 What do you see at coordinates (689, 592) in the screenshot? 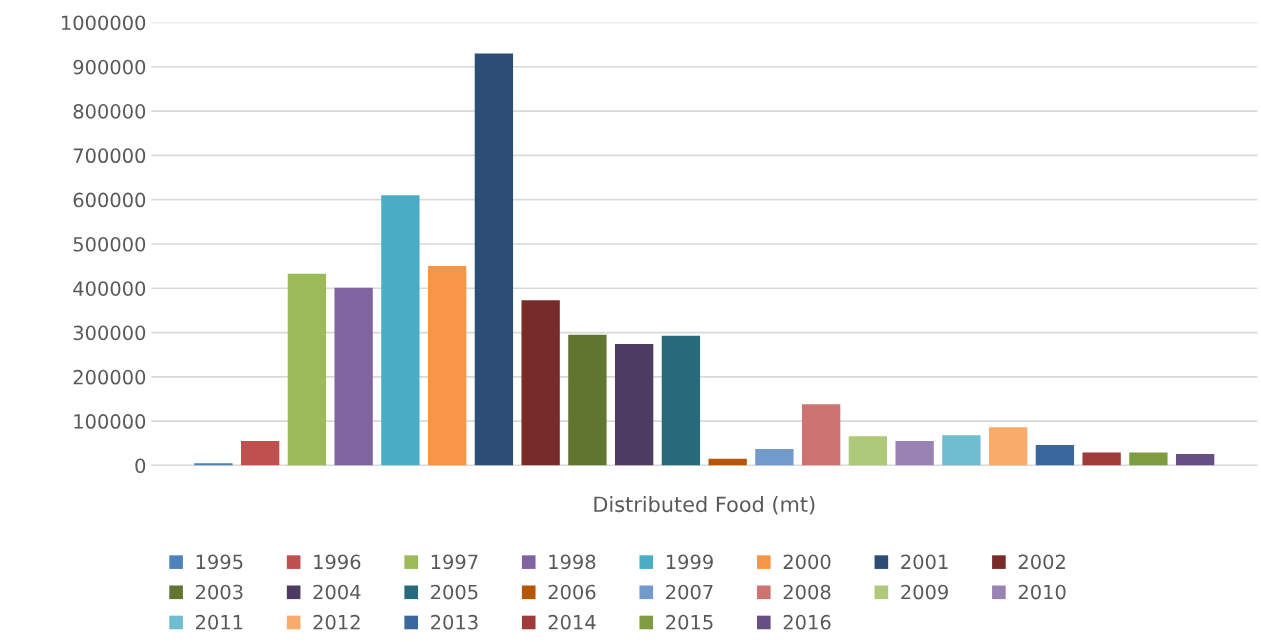
I see `legend-label: 2007` at bounding box center [689, 592].